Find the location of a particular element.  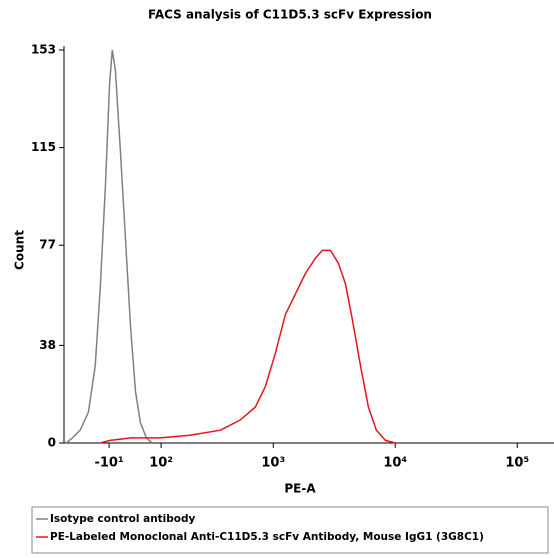

x-tick-label: 10² is located at coordinates (161, 463).